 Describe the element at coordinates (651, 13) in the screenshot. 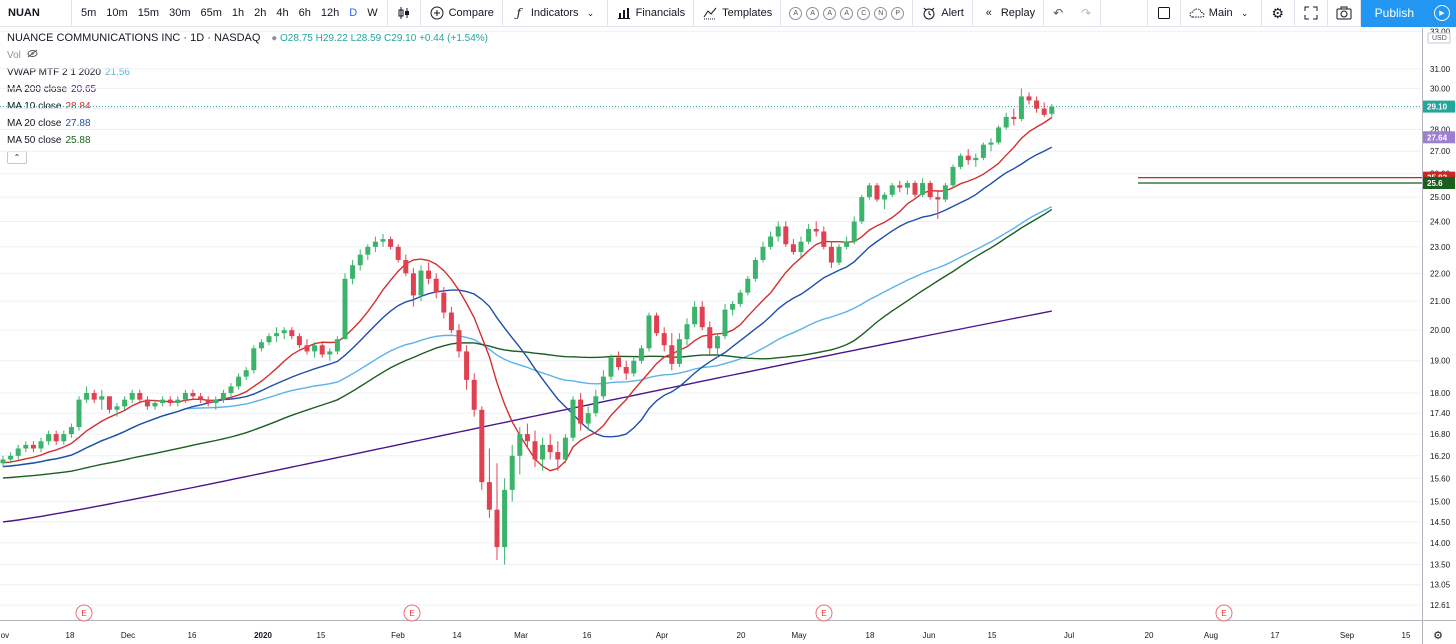

I see `financials-button: Financials` at that location.